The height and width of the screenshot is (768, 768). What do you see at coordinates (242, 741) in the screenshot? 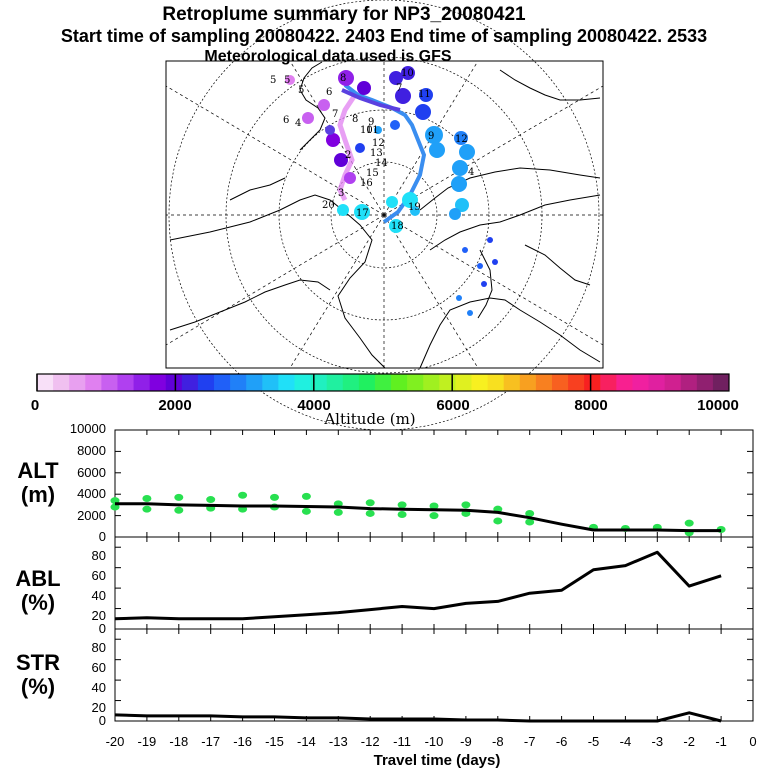
I see `x-tick-label: -16` at bounding box center [242, 741].